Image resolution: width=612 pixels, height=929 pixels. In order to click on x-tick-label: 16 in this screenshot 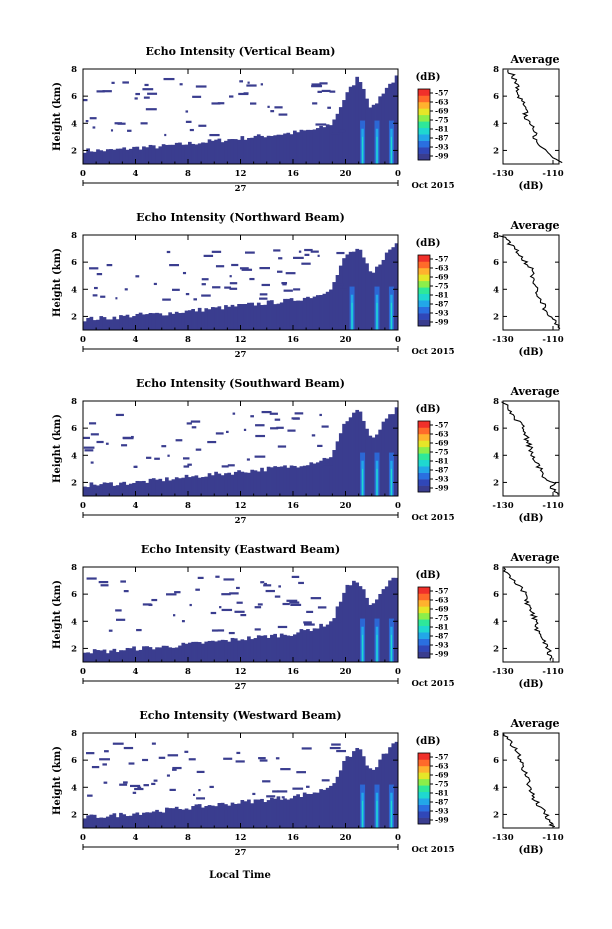, I will do `click(293, 174)`.